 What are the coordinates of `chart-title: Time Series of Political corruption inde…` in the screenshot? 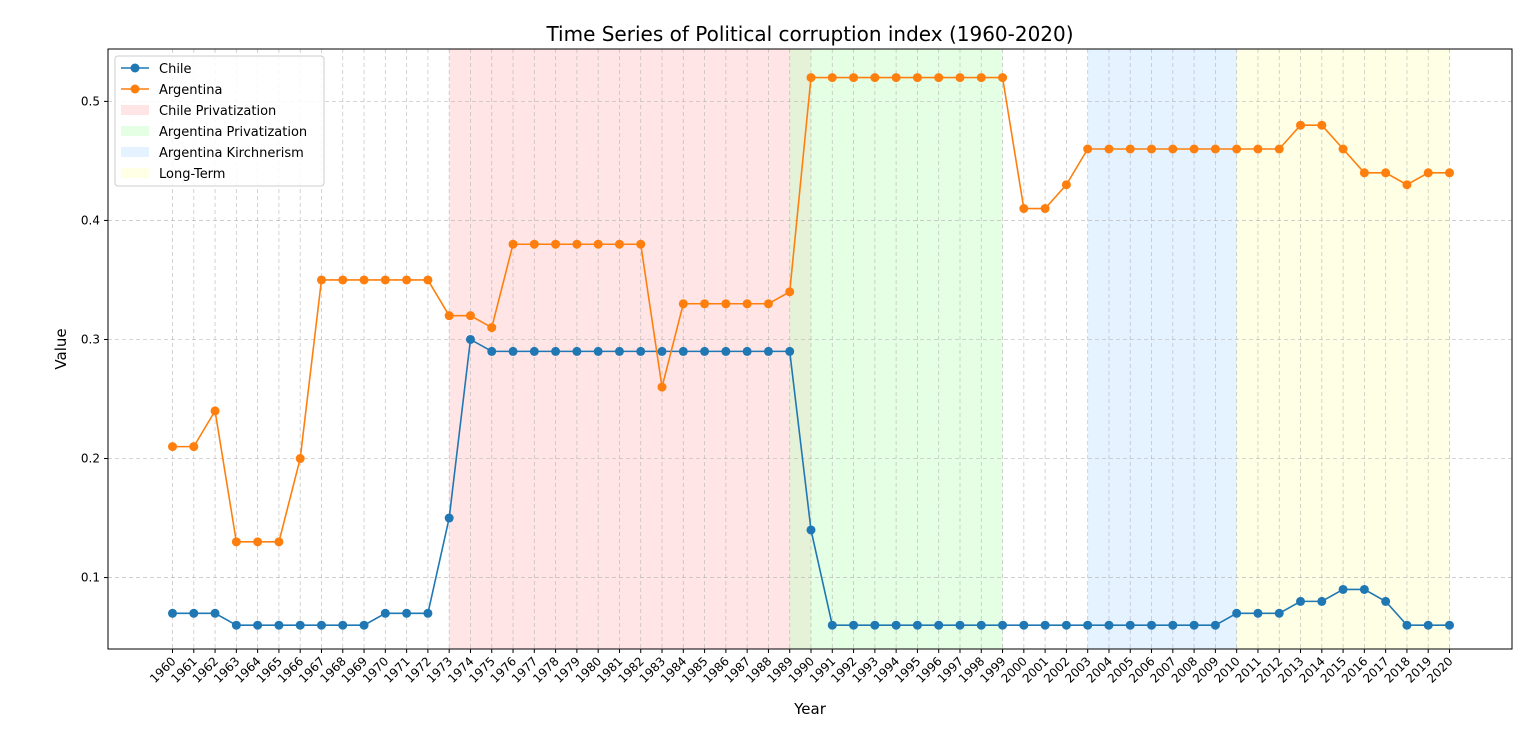 It's located at (809, 34).